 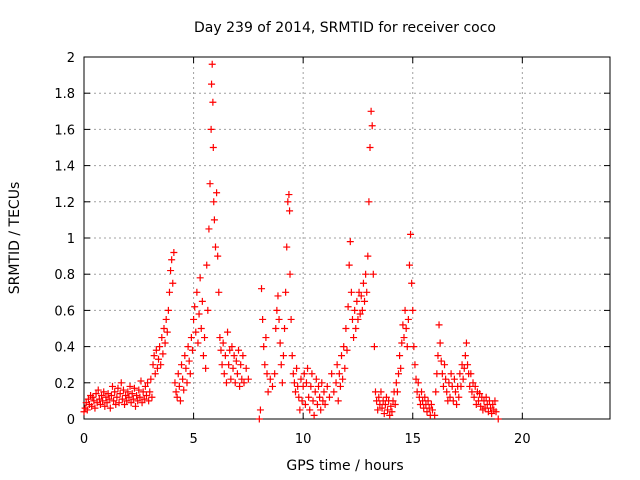 I want to click on y-tick-label: 1.4, so click(x=64, y=167).